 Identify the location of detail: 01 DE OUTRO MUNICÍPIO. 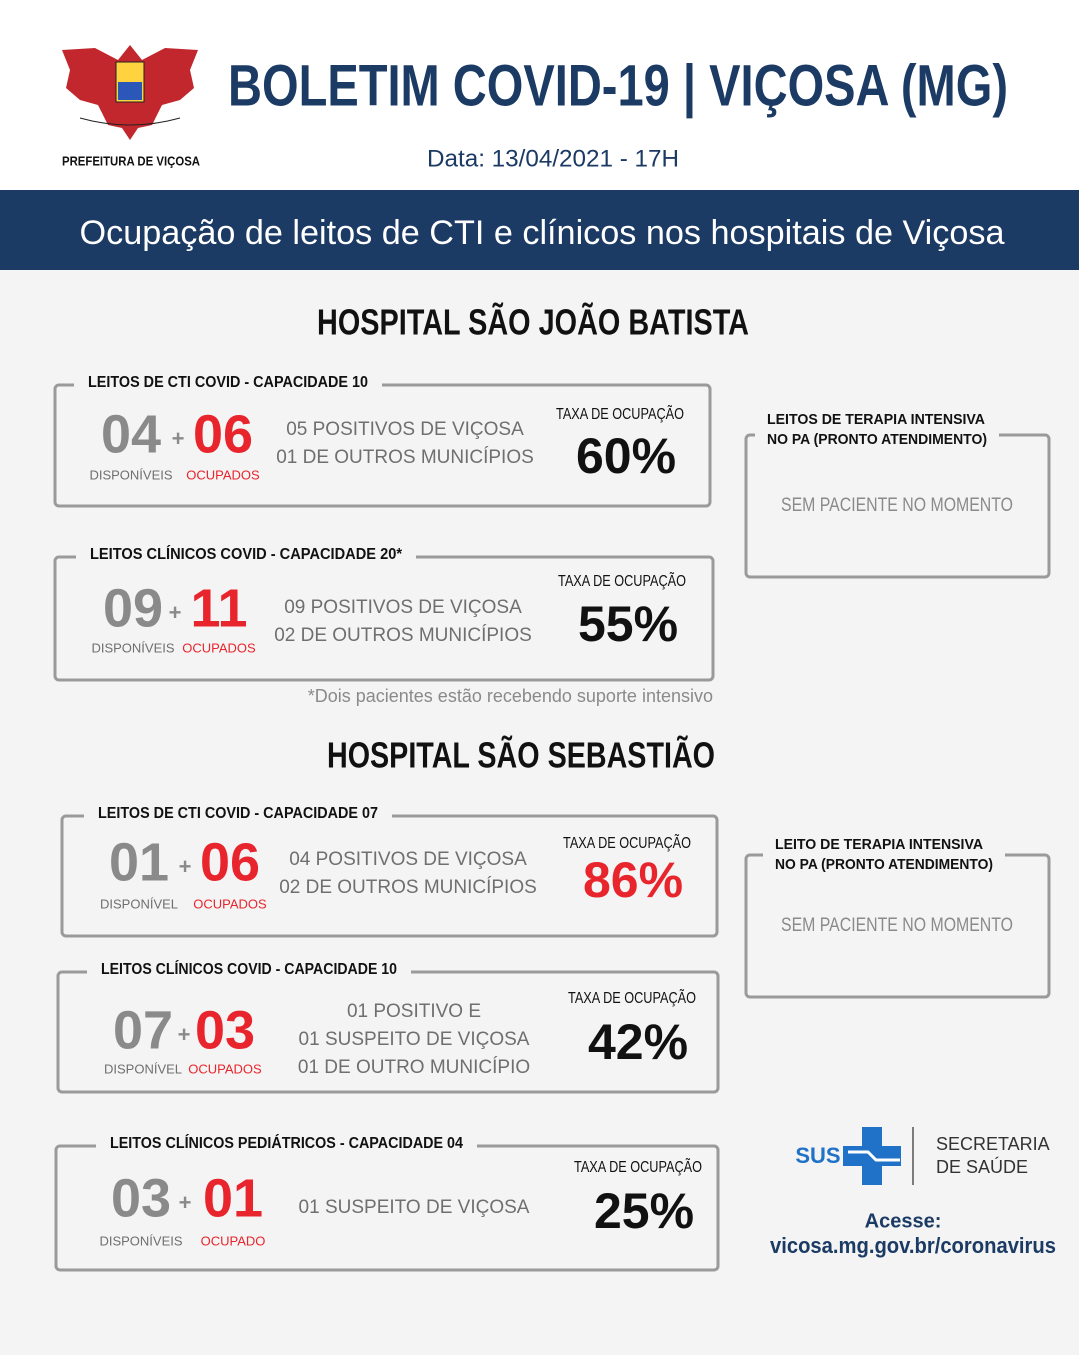
(414, 1067).